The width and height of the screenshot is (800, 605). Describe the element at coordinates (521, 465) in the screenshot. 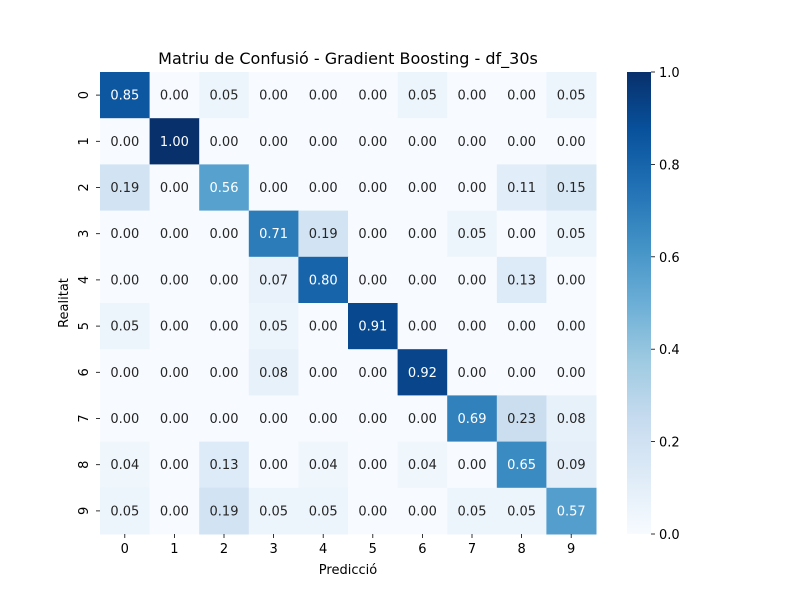

I see `cell-value-label: 0.65` at that location.